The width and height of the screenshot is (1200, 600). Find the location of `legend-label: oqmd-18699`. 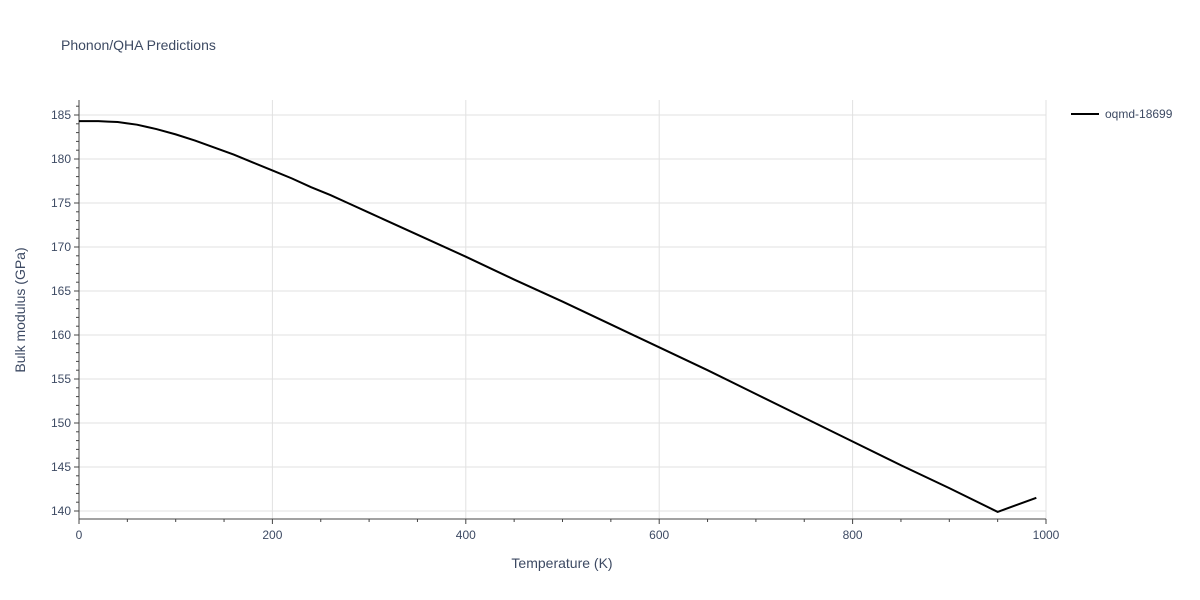

legend-label: oqmd-18699 is located at coordinates (1139, 114).